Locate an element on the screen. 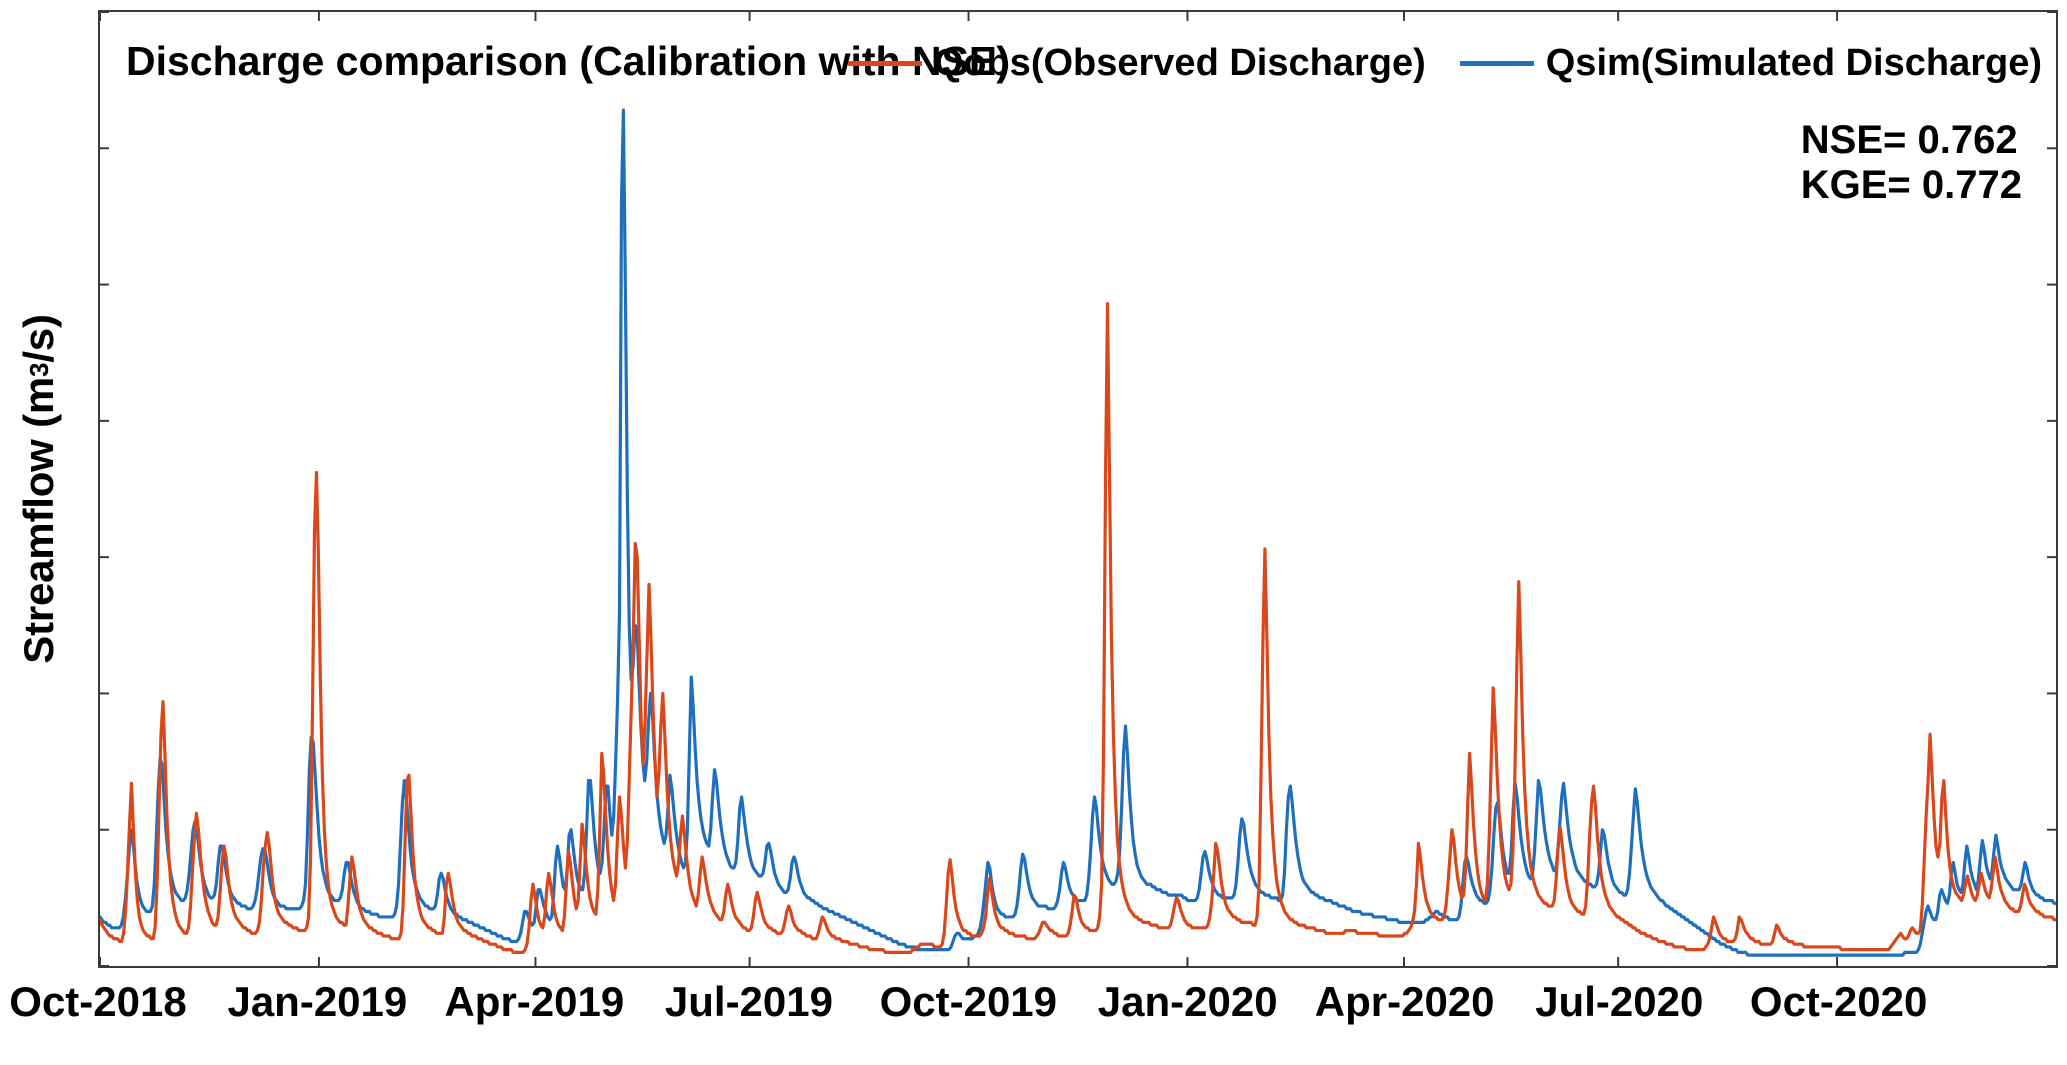 The width and height of the screenshot is (2067, 1065). x-tick-label-apr-2019: Apr-2019 is located at coordinates (534, 1001).